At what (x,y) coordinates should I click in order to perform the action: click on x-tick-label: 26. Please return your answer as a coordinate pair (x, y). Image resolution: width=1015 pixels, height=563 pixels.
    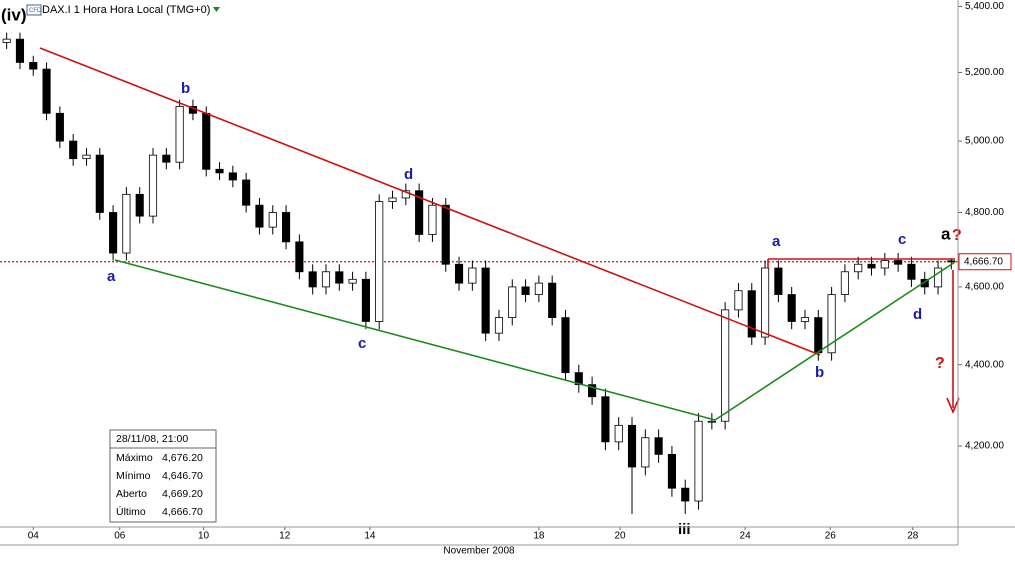
    Looking at the image, I should click on (831, 536).